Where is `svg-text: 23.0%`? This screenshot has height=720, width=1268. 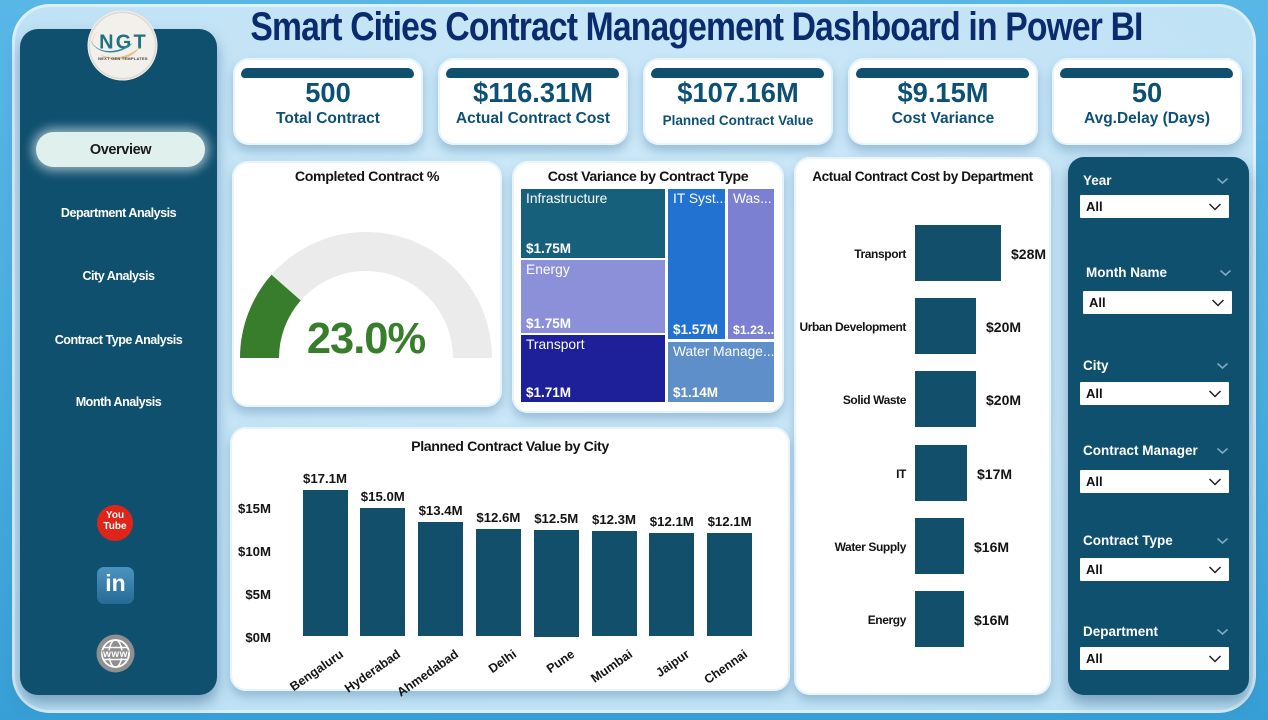 svg-text: 23.0% is located at coordinates (366, 339).